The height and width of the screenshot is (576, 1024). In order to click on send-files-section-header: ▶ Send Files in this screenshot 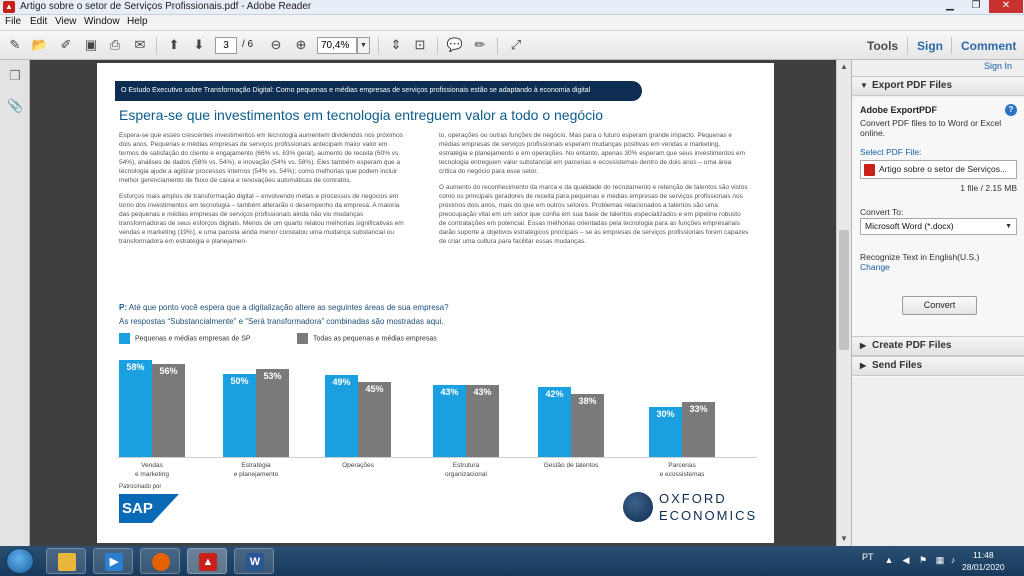, I will do `click(938, 366)`.